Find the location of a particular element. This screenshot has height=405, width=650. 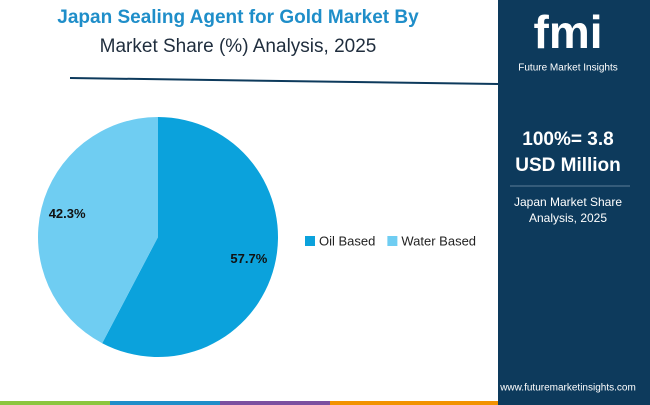

total-unit: USD Million is located at coordinates (568, 165).